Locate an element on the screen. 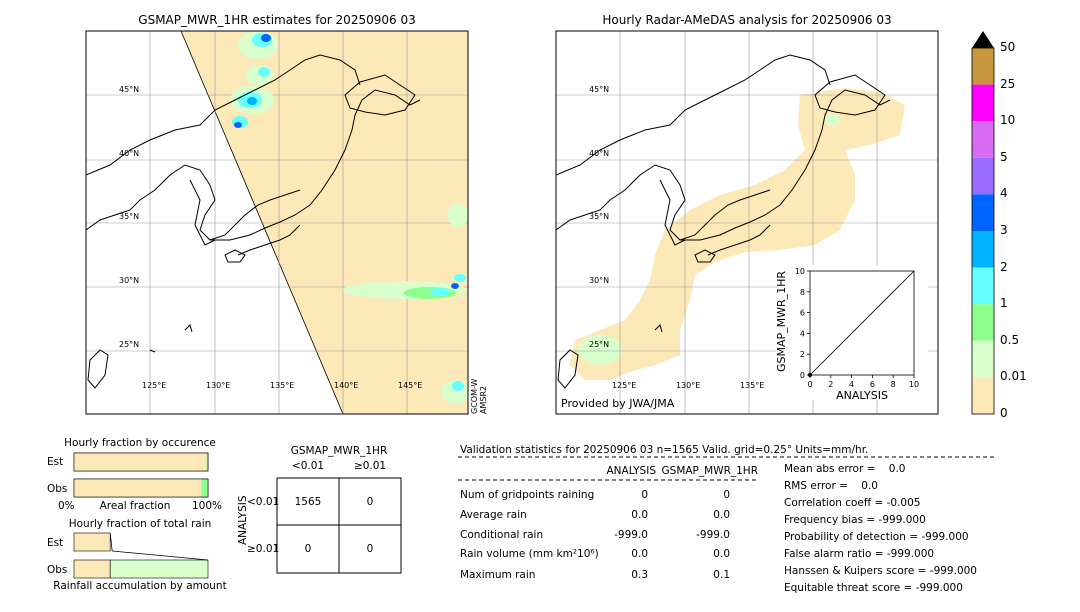 Image resolution: width=1080 pixels, height=612 pixels. left-lat-label: 30°N is located at coordinates (129, 280).